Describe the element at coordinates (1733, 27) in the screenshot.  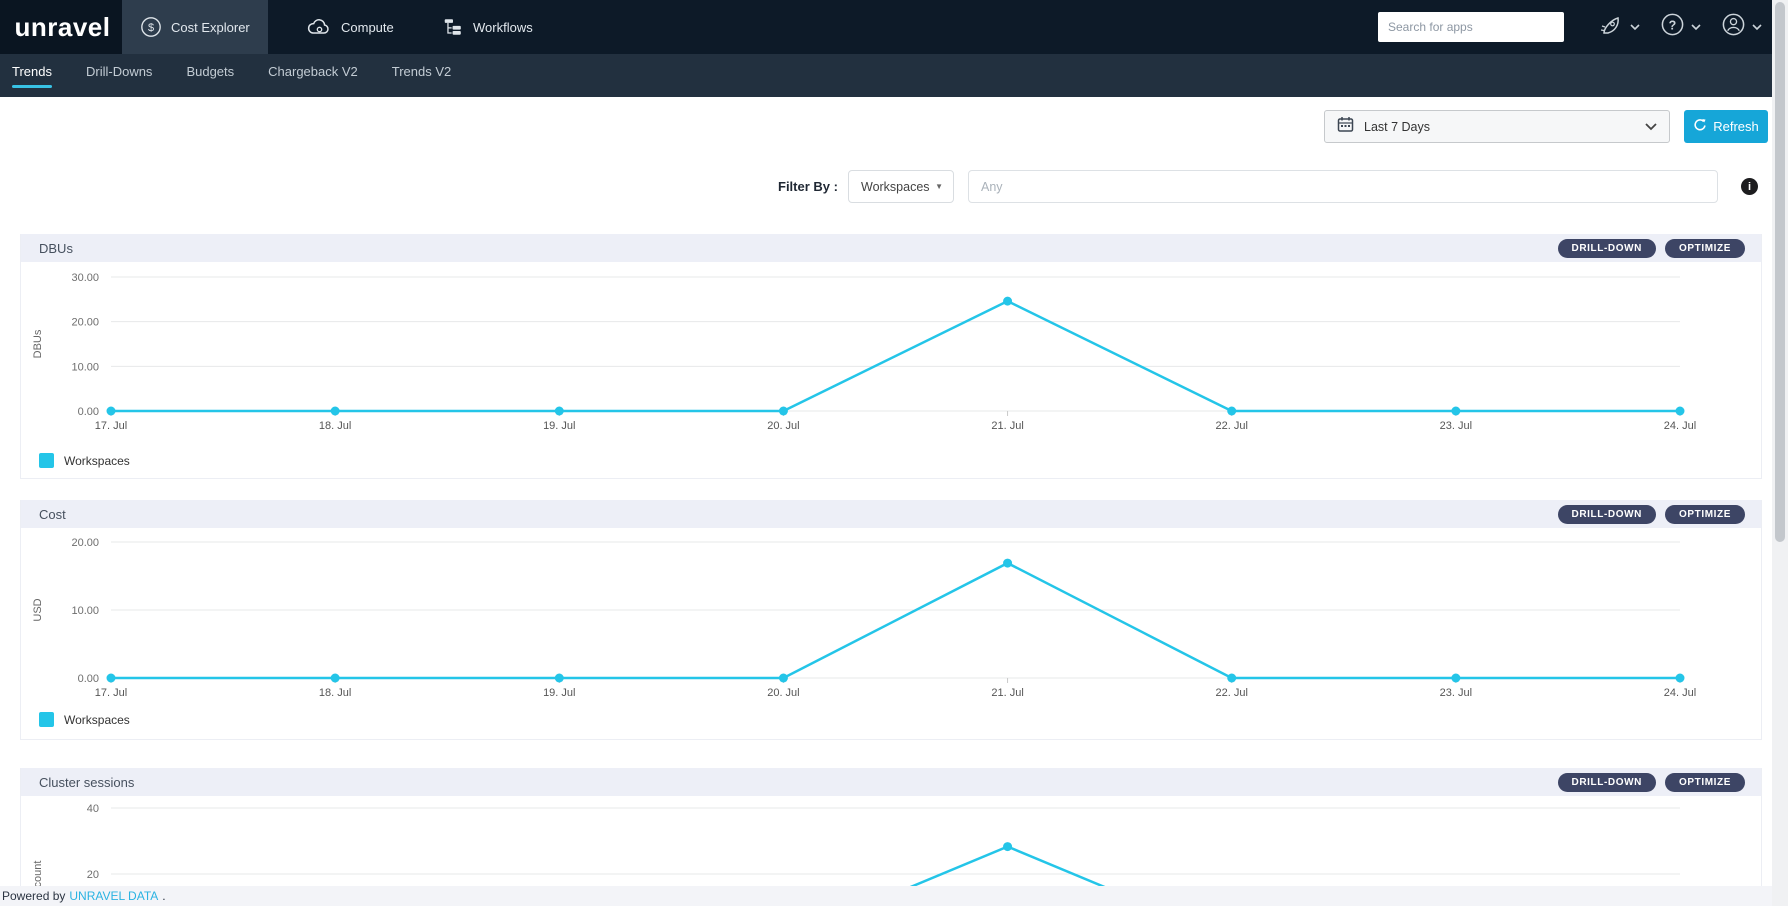
I see `user-icon` at that location.